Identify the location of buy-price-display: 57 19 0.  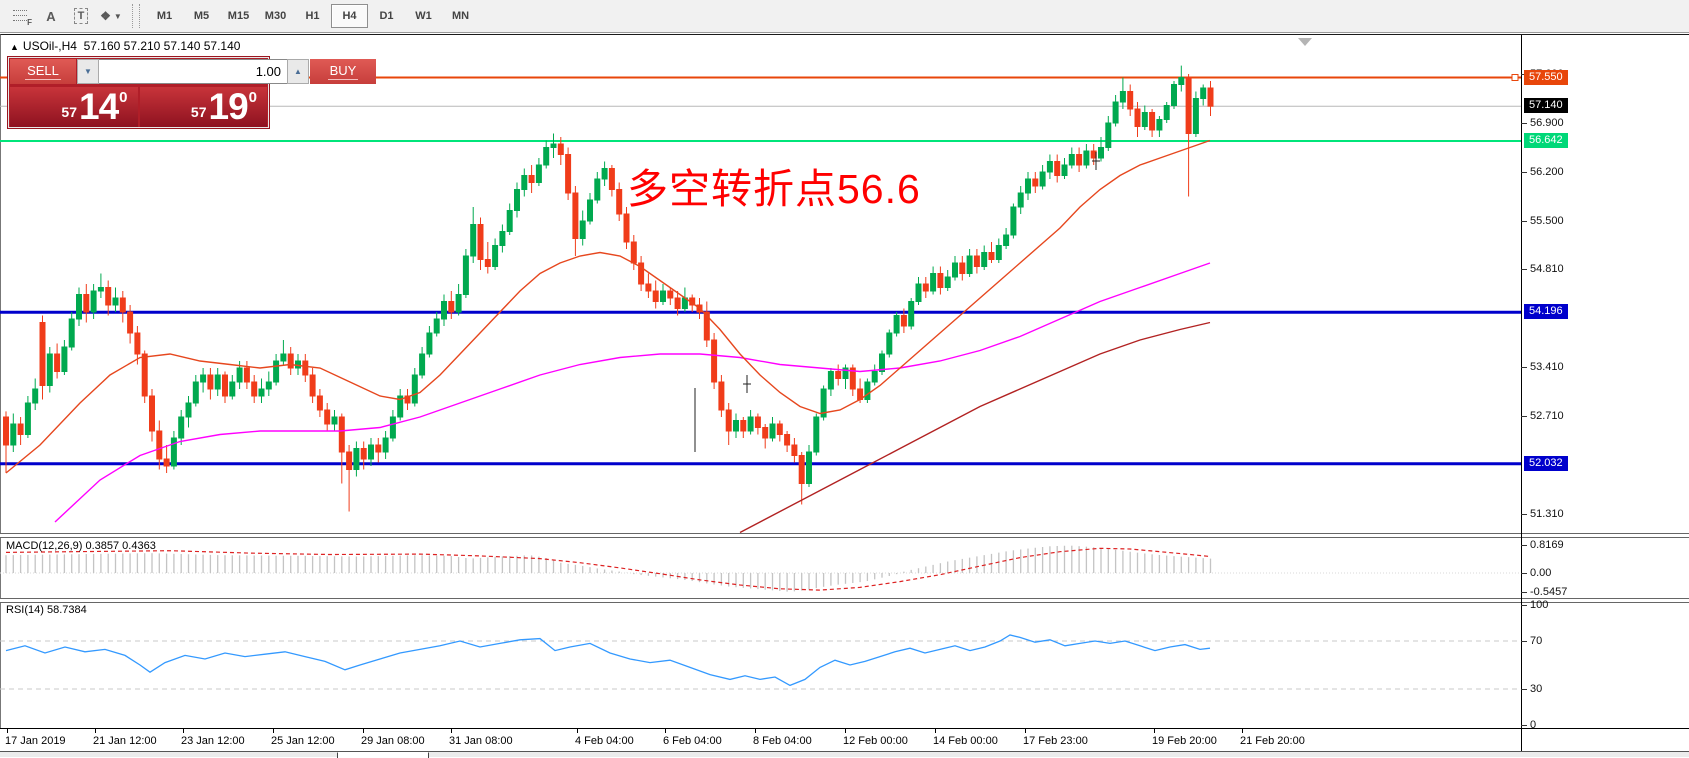
(203, 107).